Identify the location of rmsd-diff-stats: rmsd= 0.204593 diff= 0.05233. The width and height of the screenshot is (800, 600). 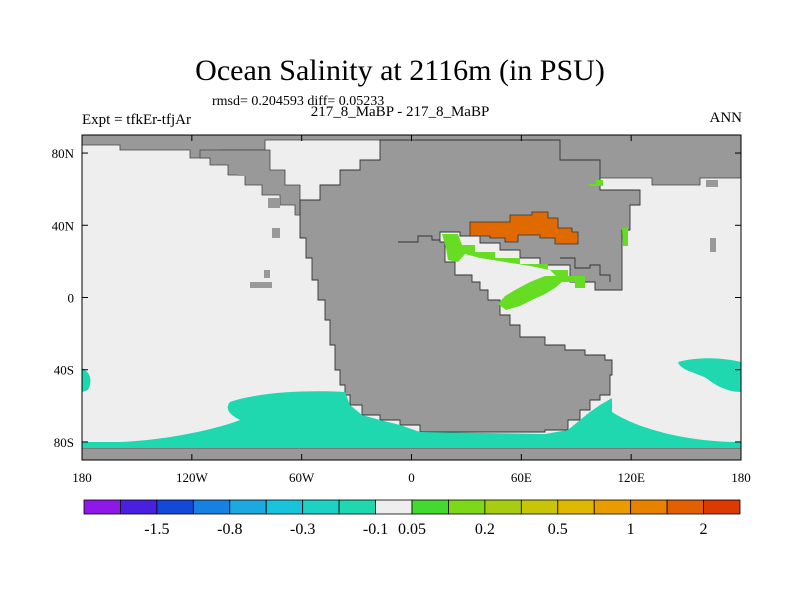
(298, 101).